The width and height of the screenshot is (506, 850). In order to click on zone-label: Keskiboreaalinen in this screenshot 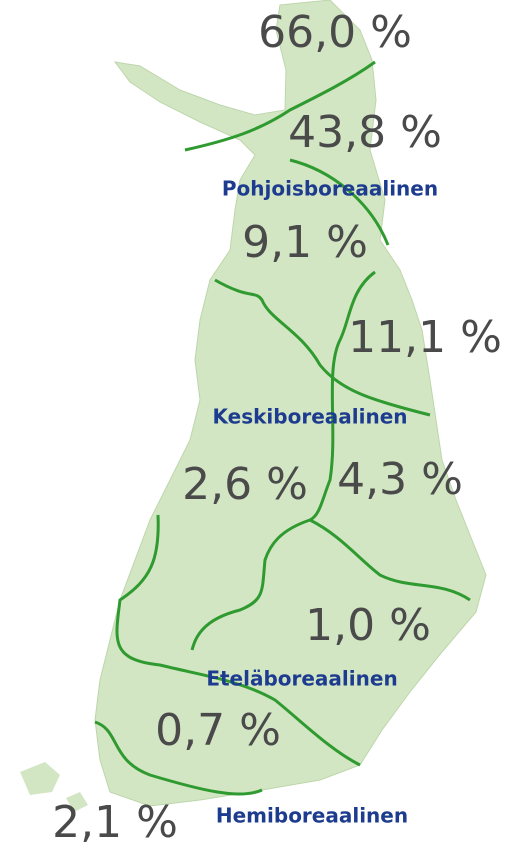, I will do `click(310, 417)`.